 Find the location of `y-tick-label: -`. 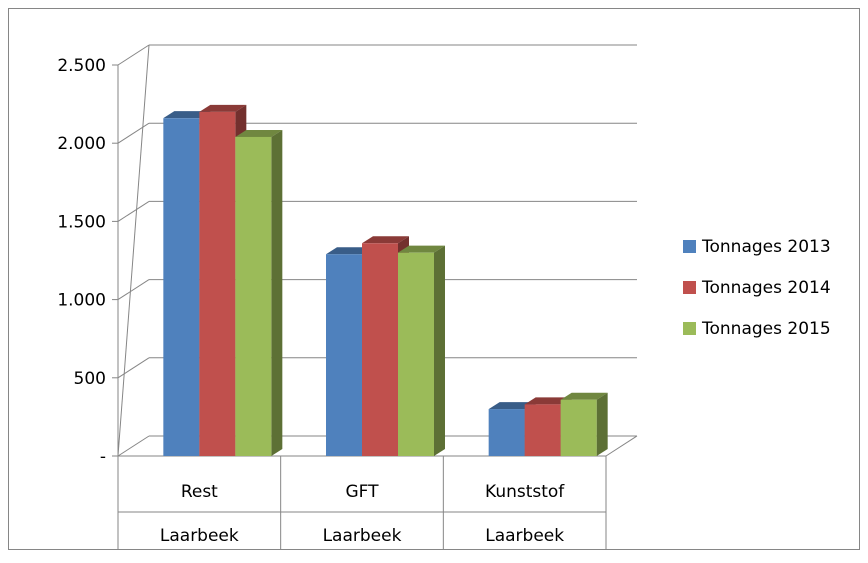

y-tick-label: - is located at coordinates (103, 457).